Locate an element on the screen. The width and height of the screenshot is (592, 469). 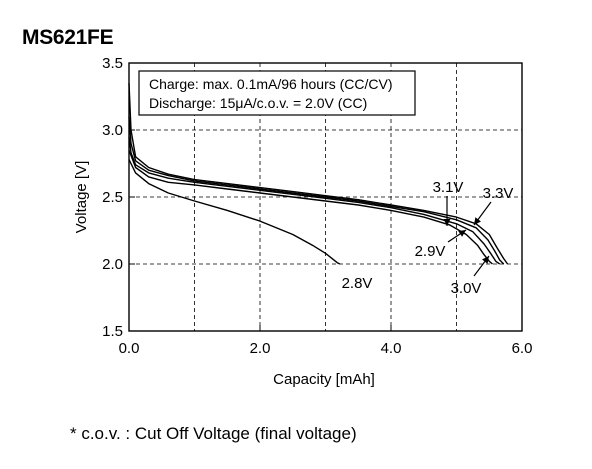
series-label: 3.3V is located at coordinates (498, 193).